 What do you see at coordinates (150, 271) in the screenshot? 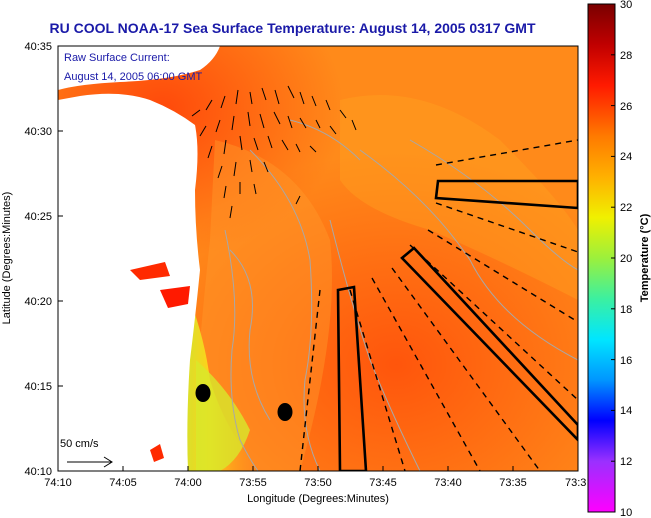
I see `raritan-bay-shoal` at bounding box center [150, 271].